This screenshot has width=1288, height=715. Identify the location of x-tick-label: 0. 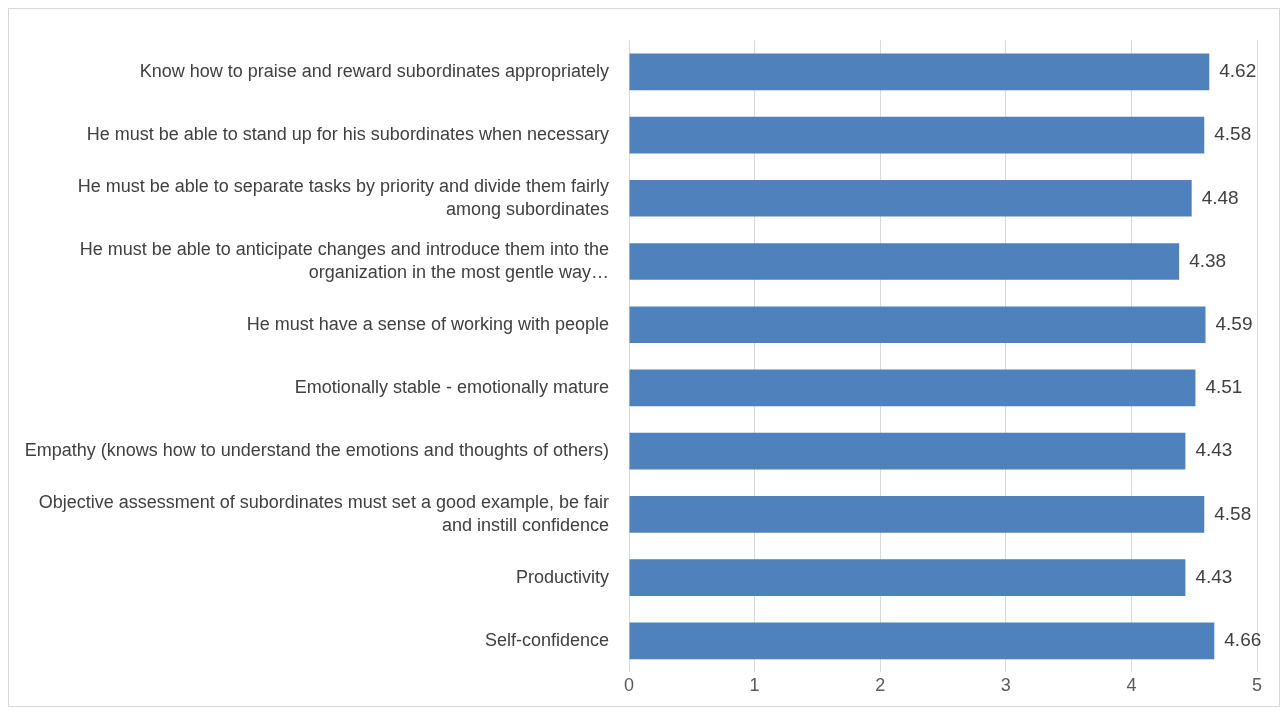
(629, 685).